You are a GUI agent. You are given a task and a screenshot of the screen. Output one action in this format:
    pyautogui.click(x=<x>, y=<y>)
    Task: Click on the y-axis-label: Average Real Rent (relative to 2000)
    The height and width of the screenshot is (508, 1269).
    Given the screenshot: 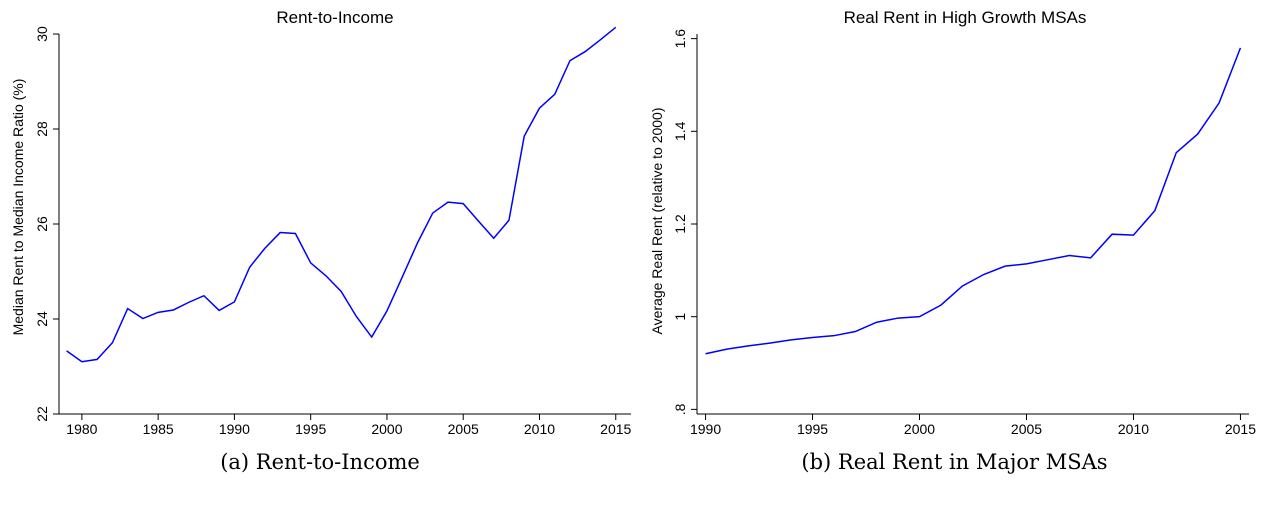 What is the action you would take?
    pyautogui.click(x=657, y=221)
    